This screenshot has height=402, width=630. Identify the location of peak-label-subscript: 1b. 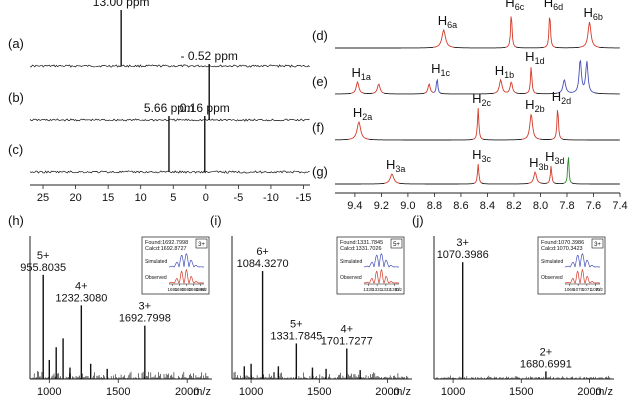
(509, 75).